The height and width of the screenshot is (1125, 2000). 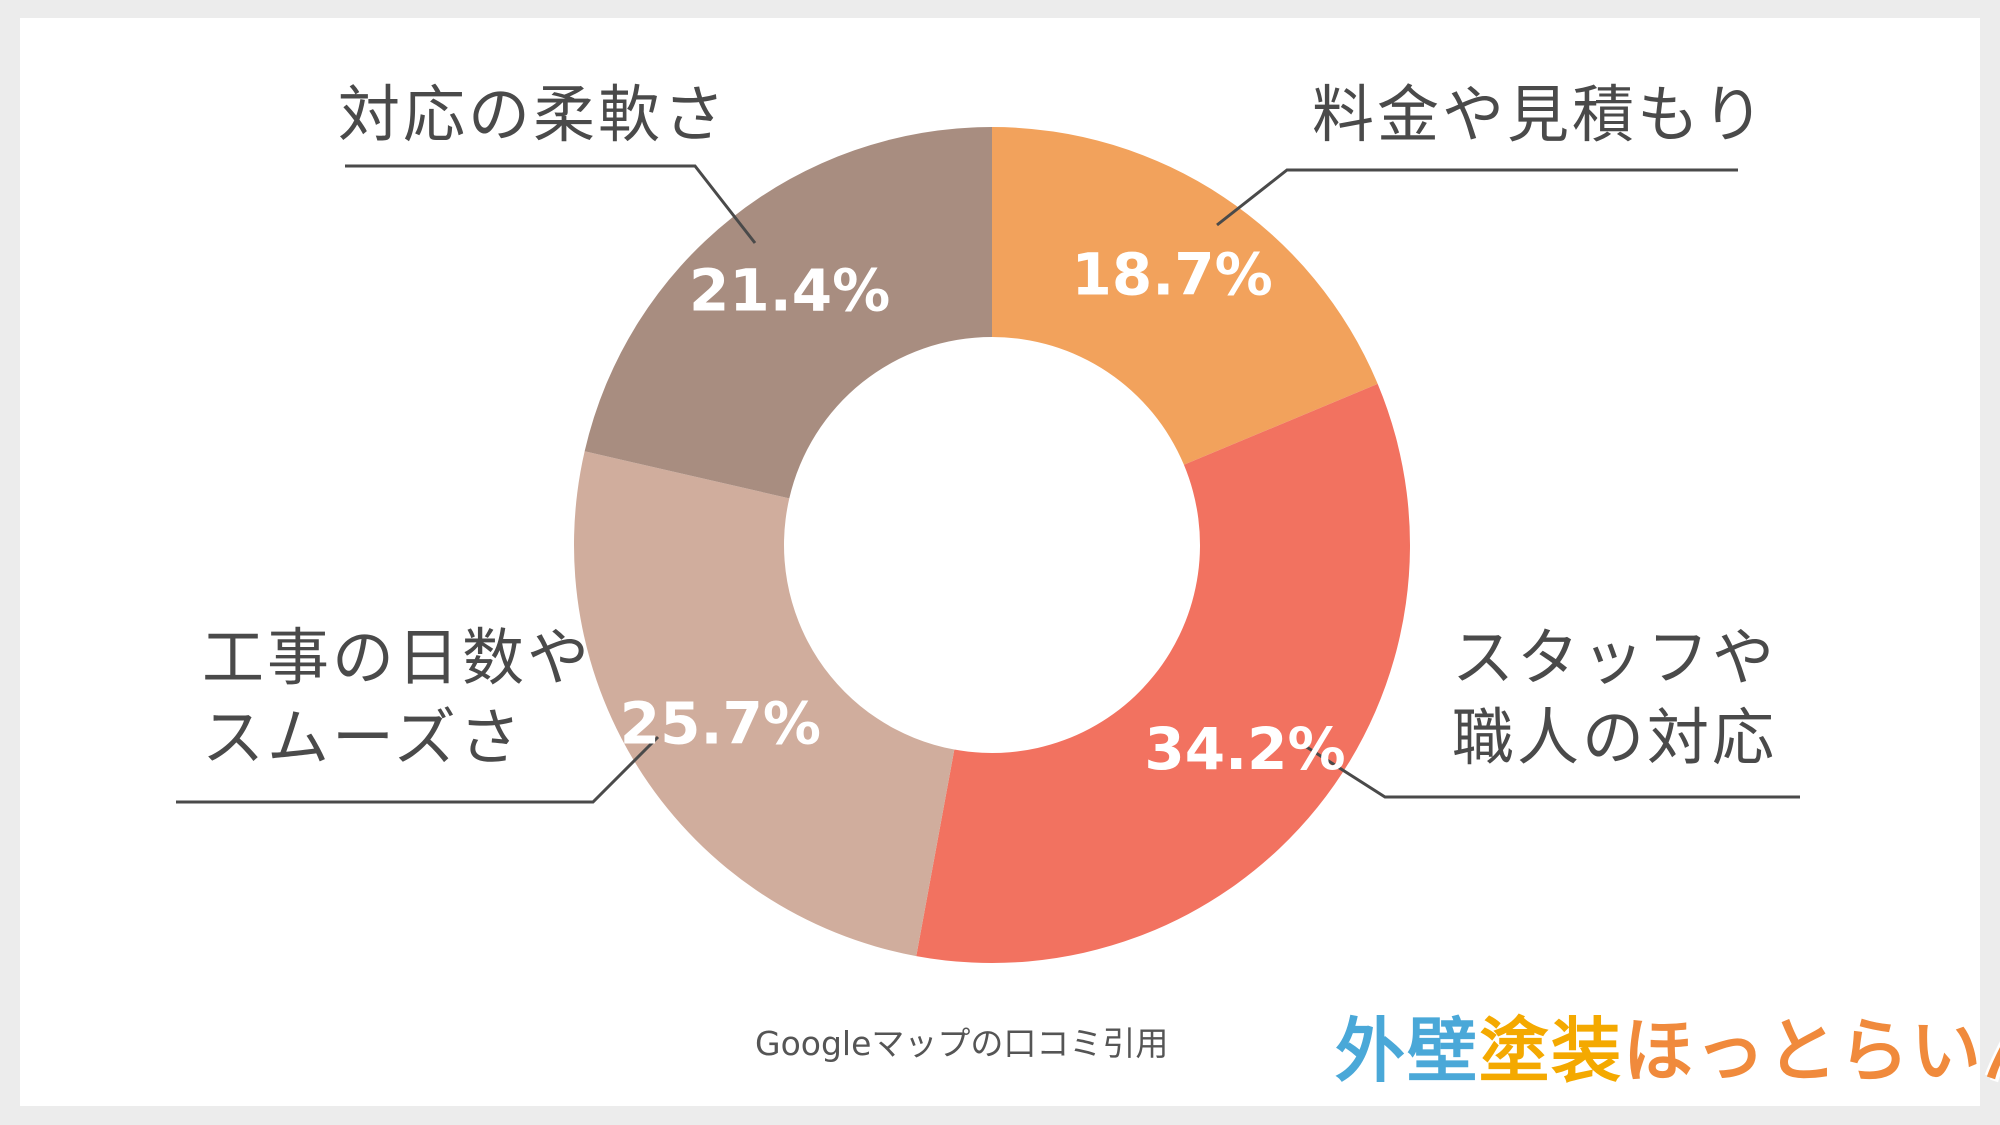 What do you see at coordinates (397, 697) in the screenshot?
I see `category-label-duration: 工事の日数や スムーズさ` at bounding box center [397, 697].